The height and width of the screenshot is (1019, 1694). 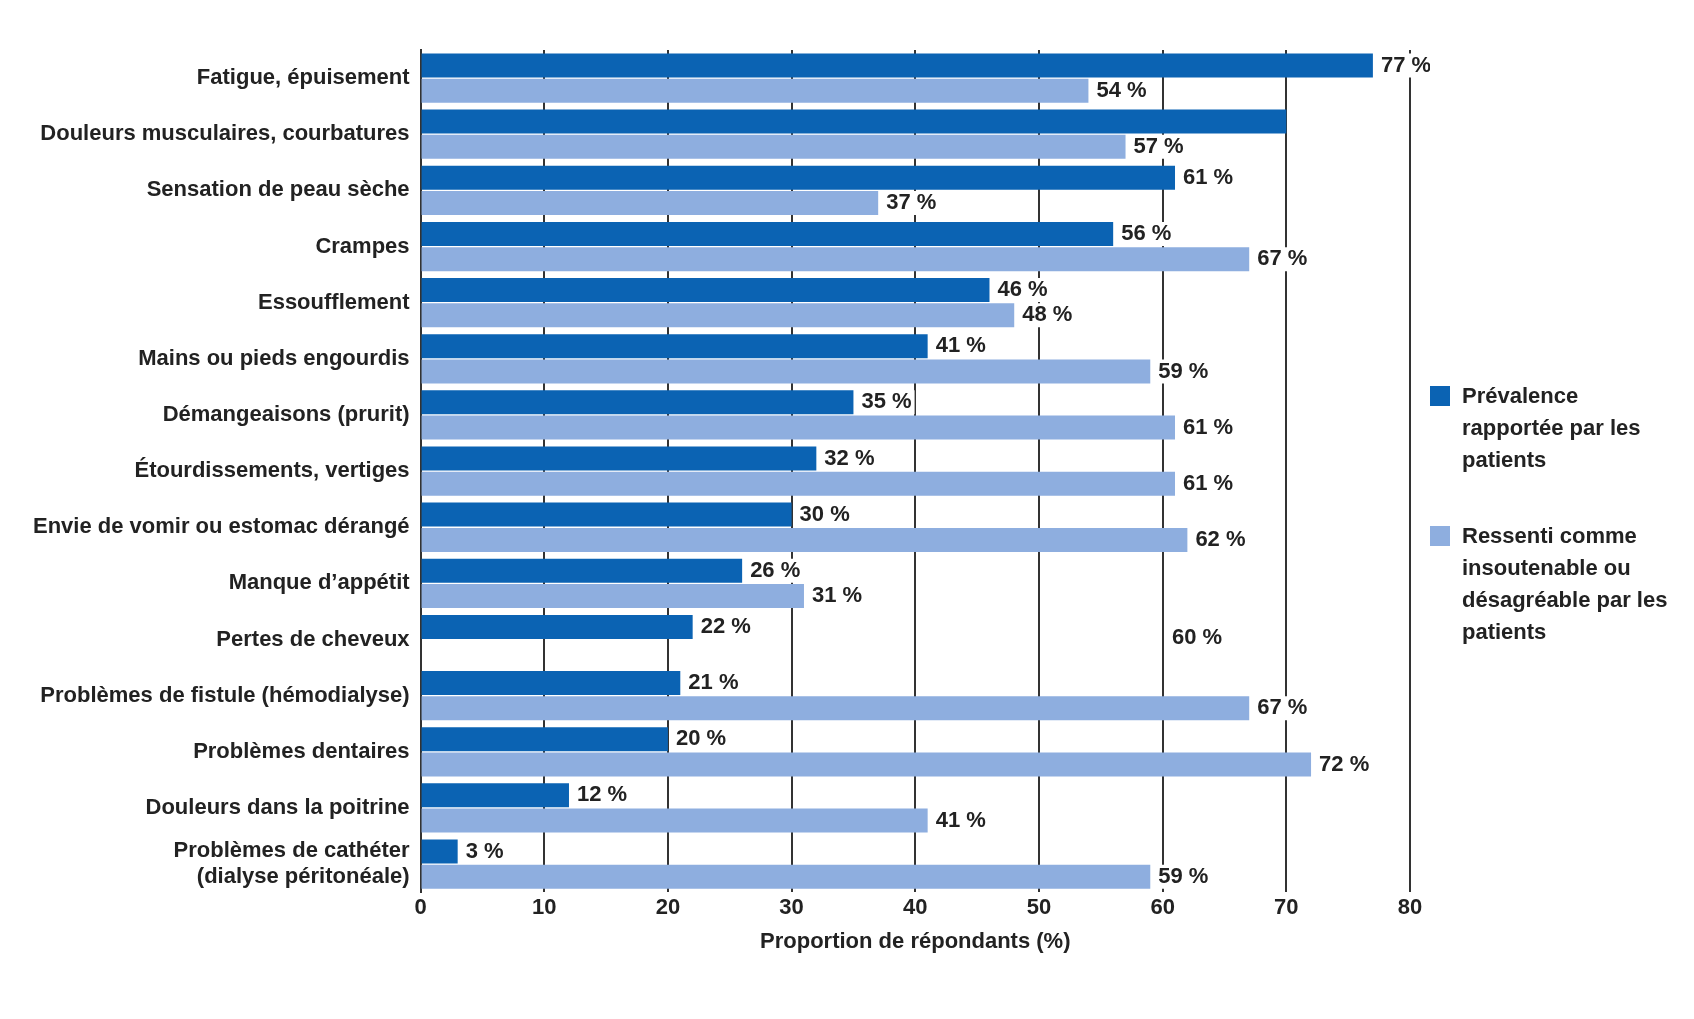 I want to click on x-tick-label: 60, so click(x=1162, y=907).